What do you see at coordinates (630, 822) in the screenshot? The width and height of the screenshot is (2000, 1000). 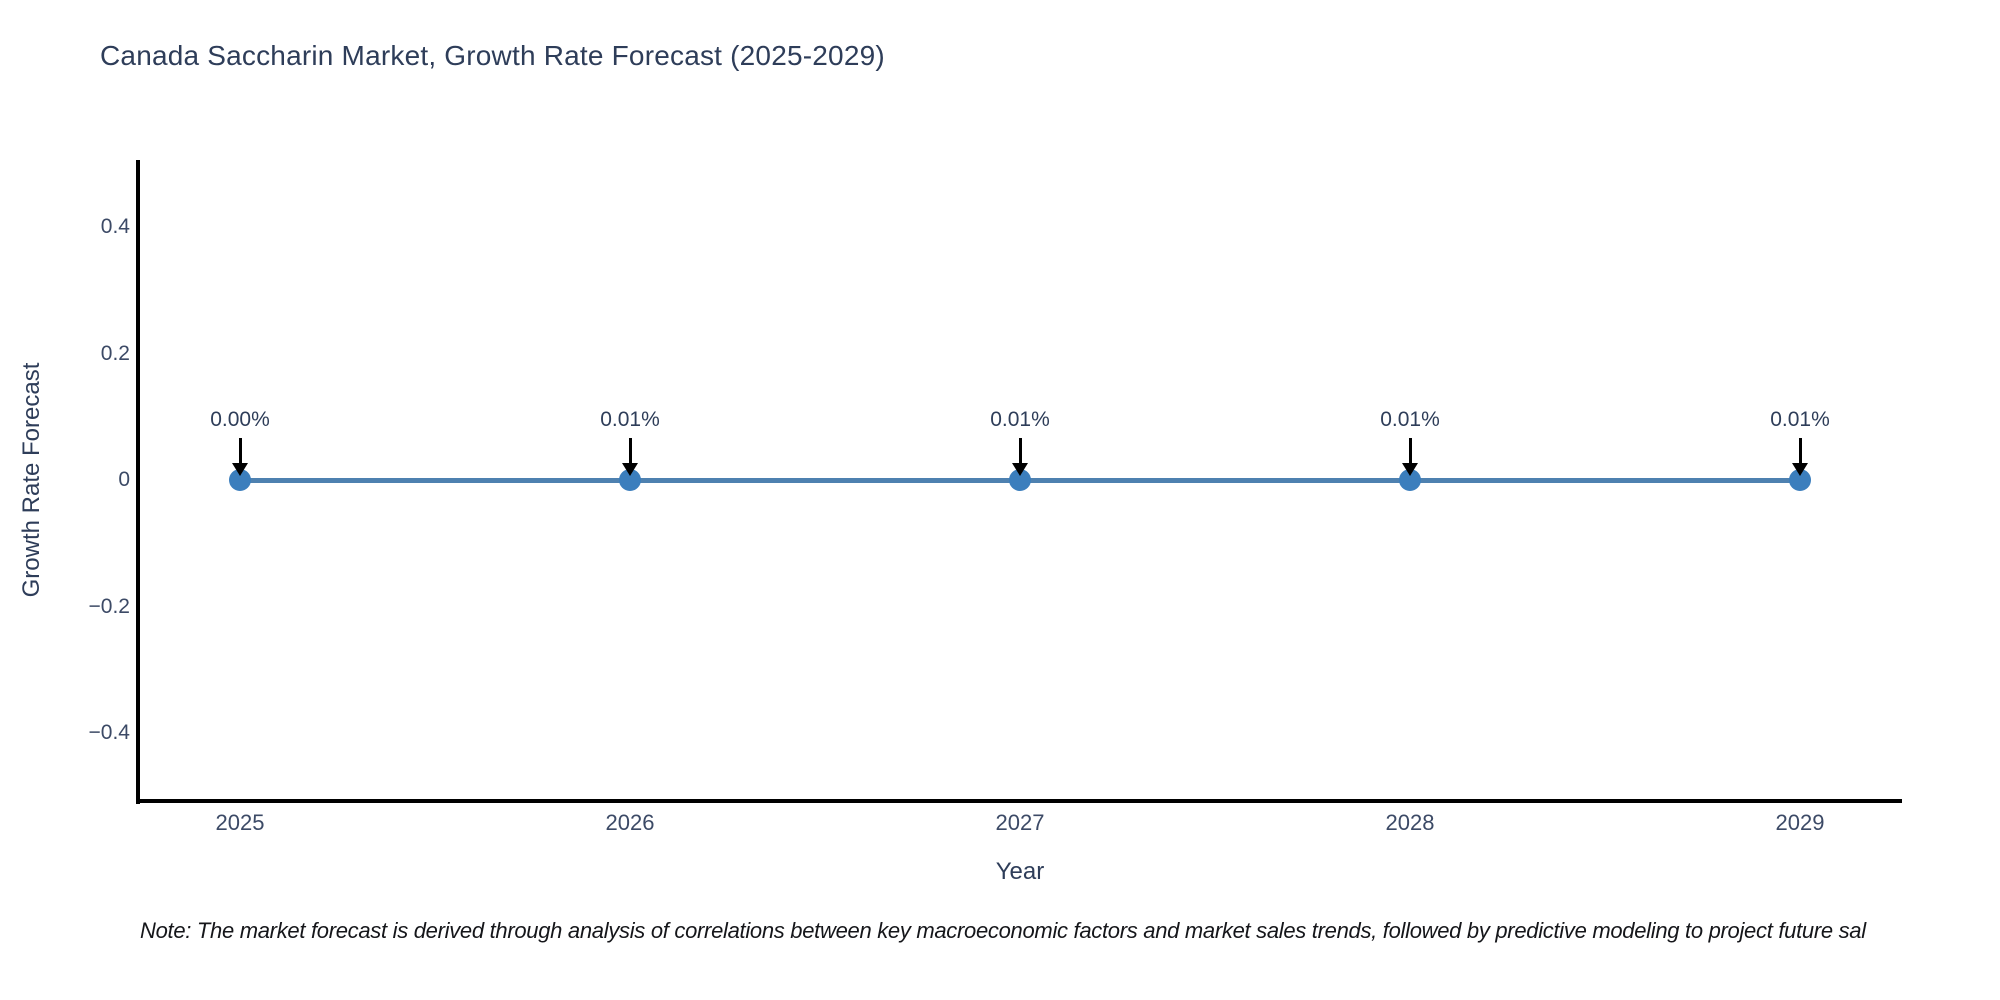 I see `x-tick-label: 2026` at bounding box center [630, 822].